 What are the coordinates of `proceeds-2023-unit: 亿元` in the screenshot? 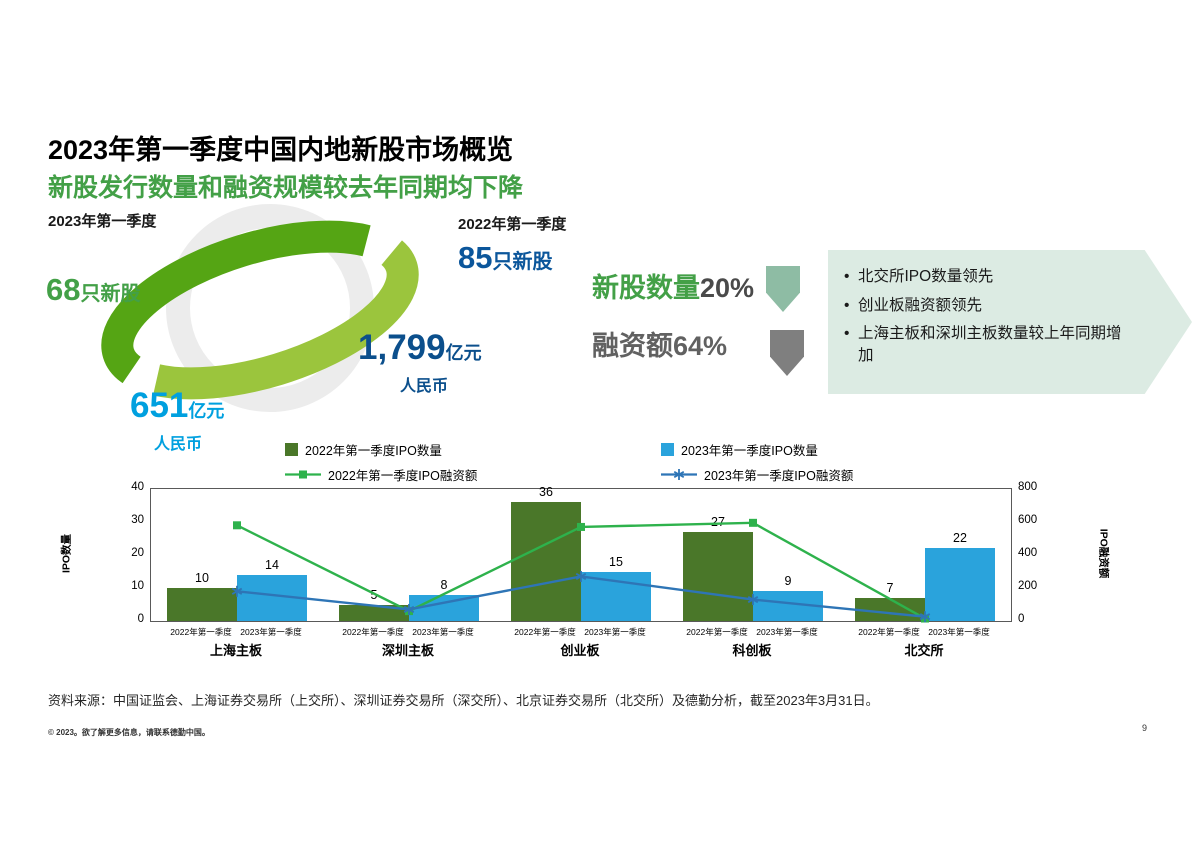 It's located at (206, 411).